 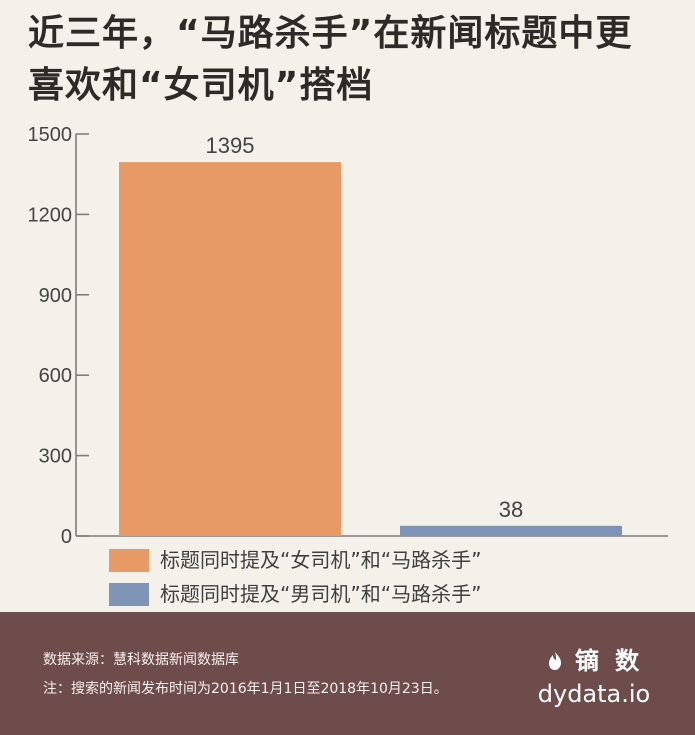 What do you see at coordinates (321, 560) in the screenshot?
I see `legend-label-female-driver: 标题同时提及“女司机”和“马路杀手”` at bounding box center [321, 560].